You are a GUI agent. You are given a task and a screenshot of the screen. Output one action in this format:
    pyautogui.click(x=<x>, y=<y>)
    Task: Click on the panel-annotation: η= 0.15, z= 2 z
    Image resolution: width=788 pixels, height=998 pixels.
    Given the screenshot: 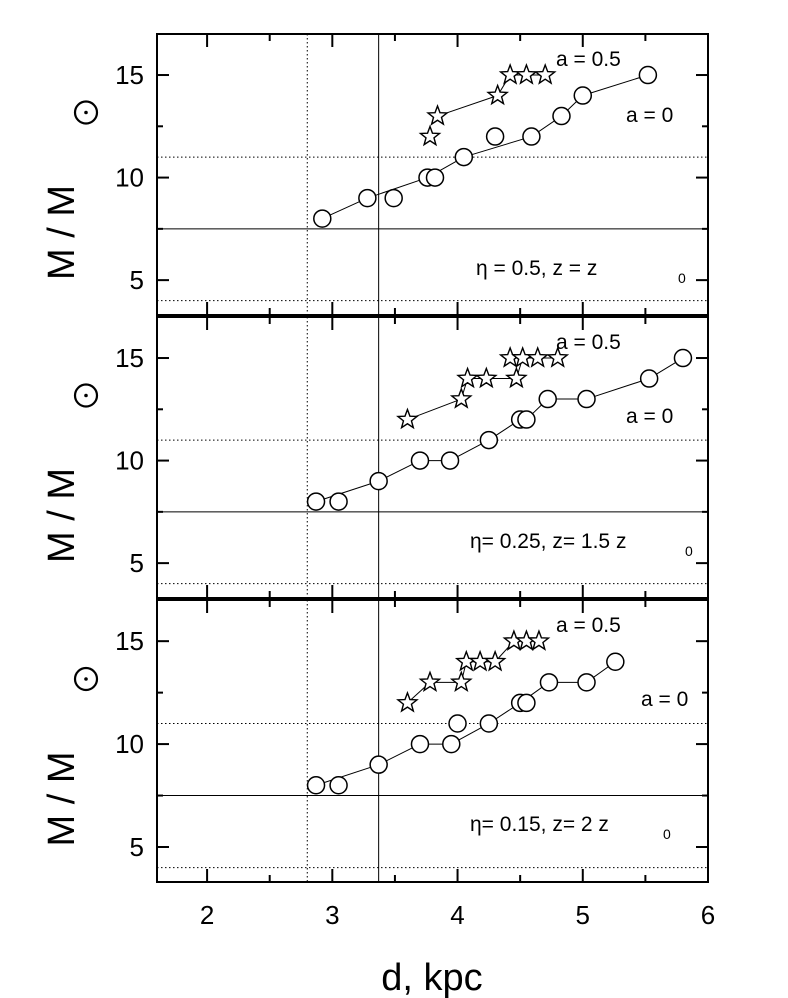 What is the action you would take?
    pyautogui.click(x=539, y=824)
    